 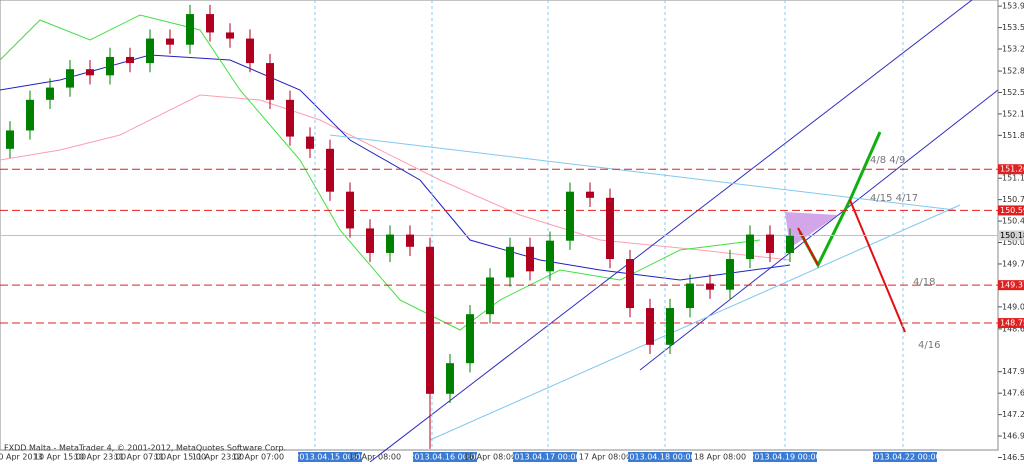 What do you see at coordinates (1013, 178) in the screenshot?
I see `y-tick-label: 151.120` at bounding box center [1013, 178].